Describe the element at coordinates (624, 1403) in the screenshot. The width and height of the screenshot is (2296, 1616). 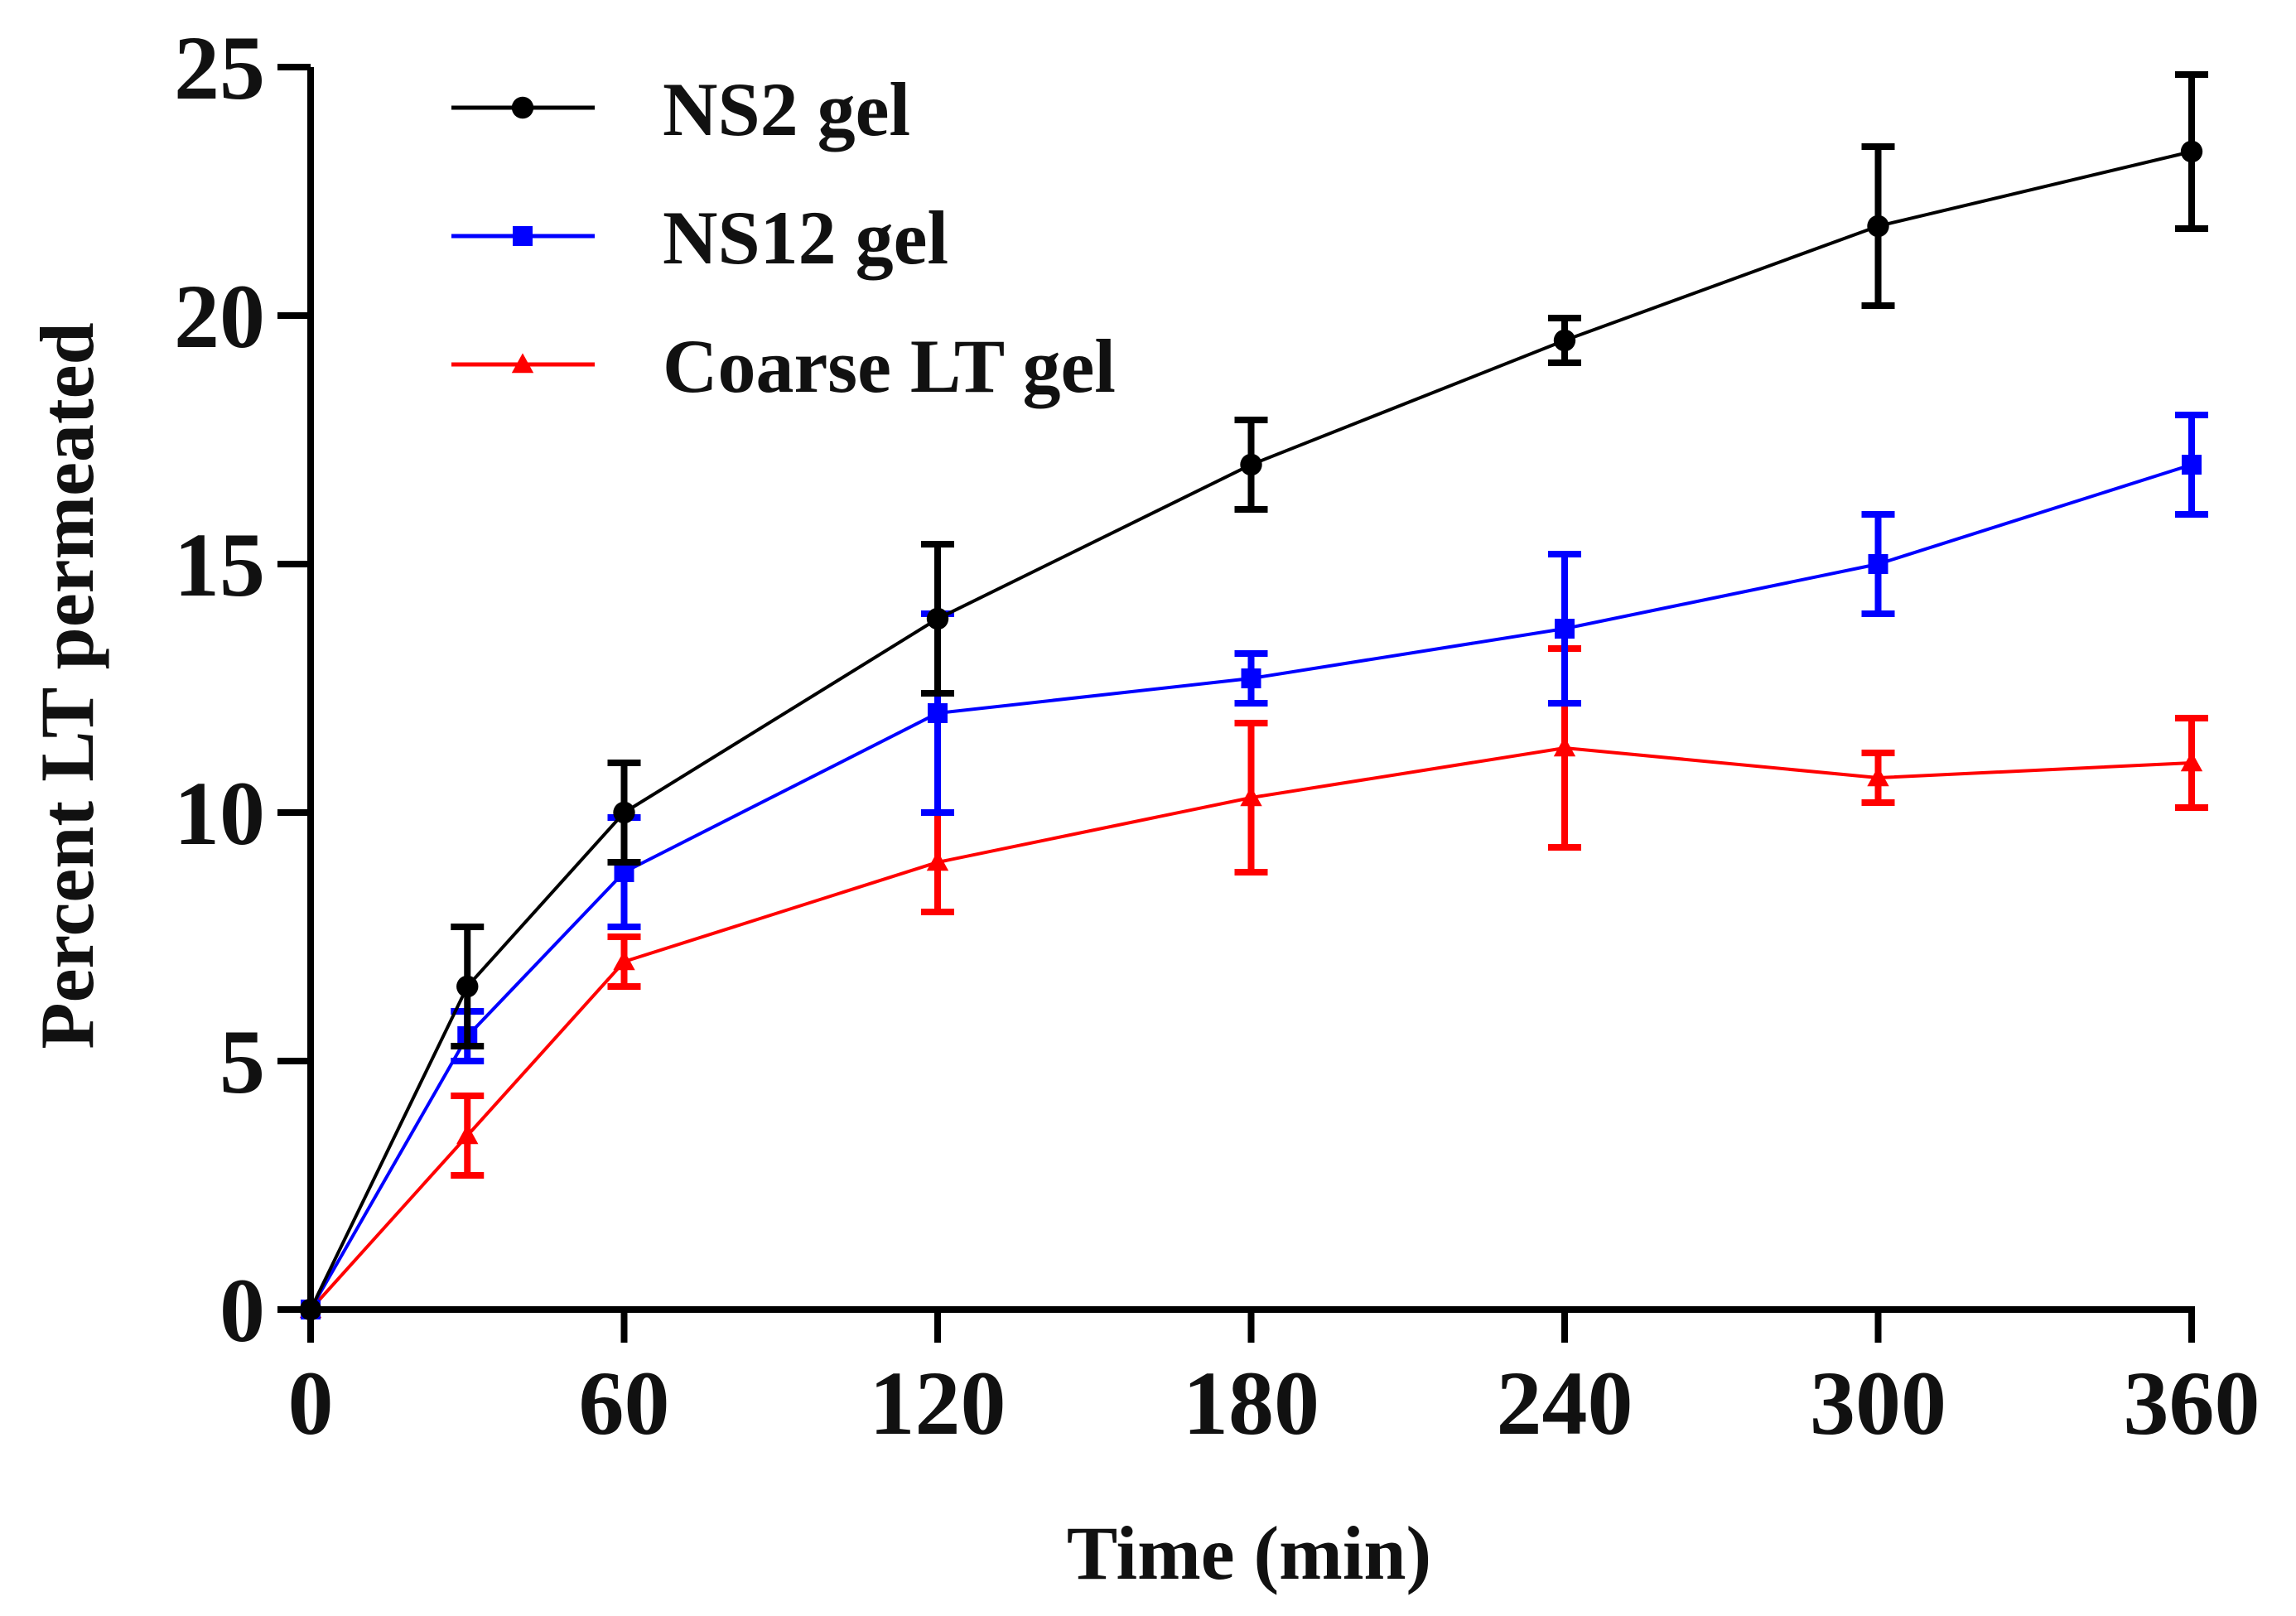
I see `x-tick-label: 60` at that location.